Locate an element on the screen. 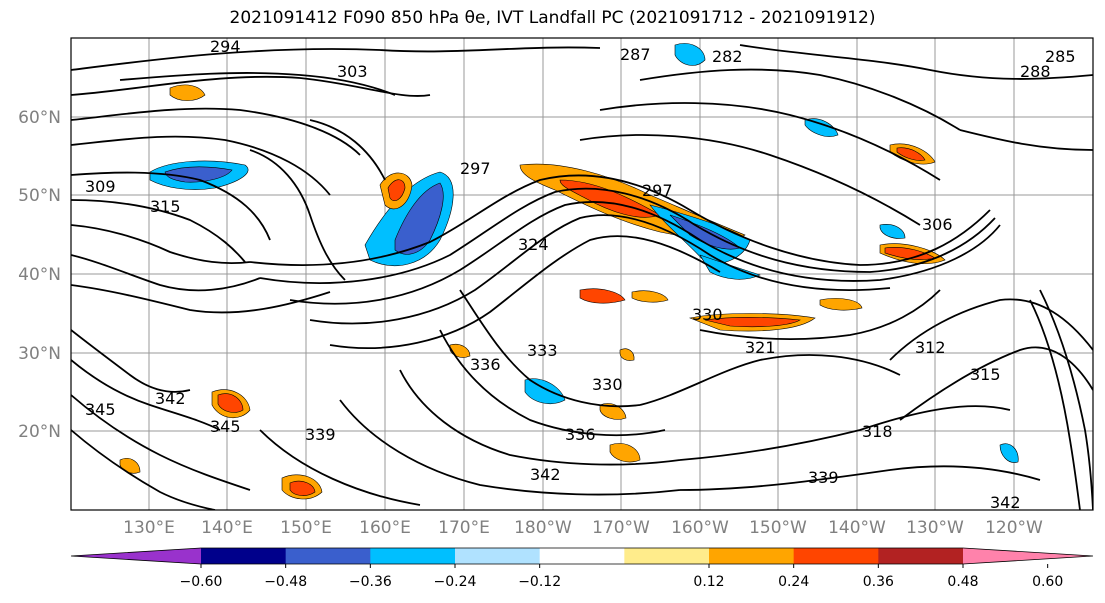  svg-text: 285 is located at coordinates (1060, 56).